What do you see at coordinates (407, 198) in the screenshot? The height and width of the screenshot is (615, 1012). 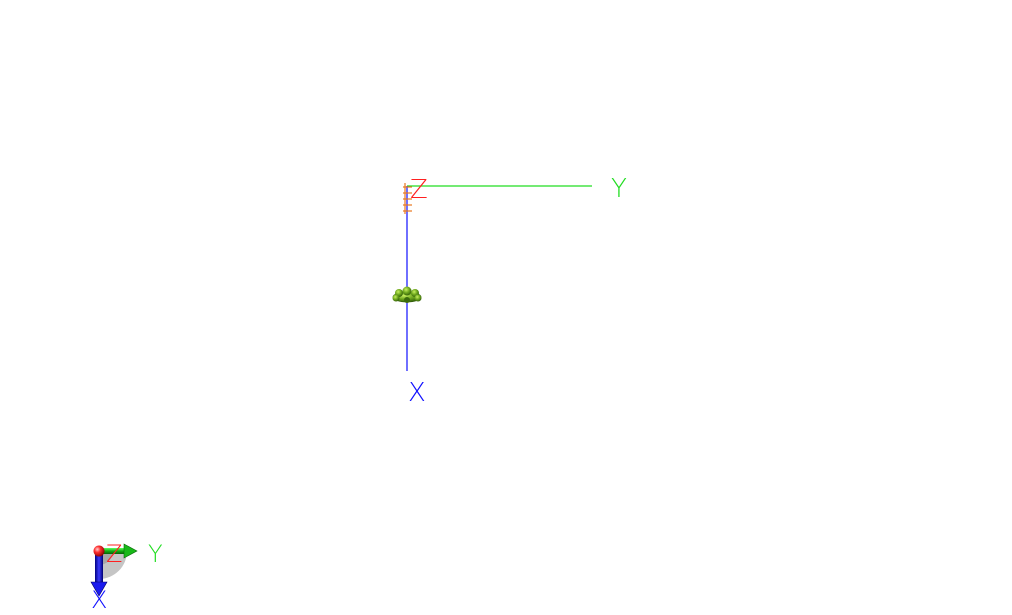 I see `origin-ticks` at bounding box center [407, 198].